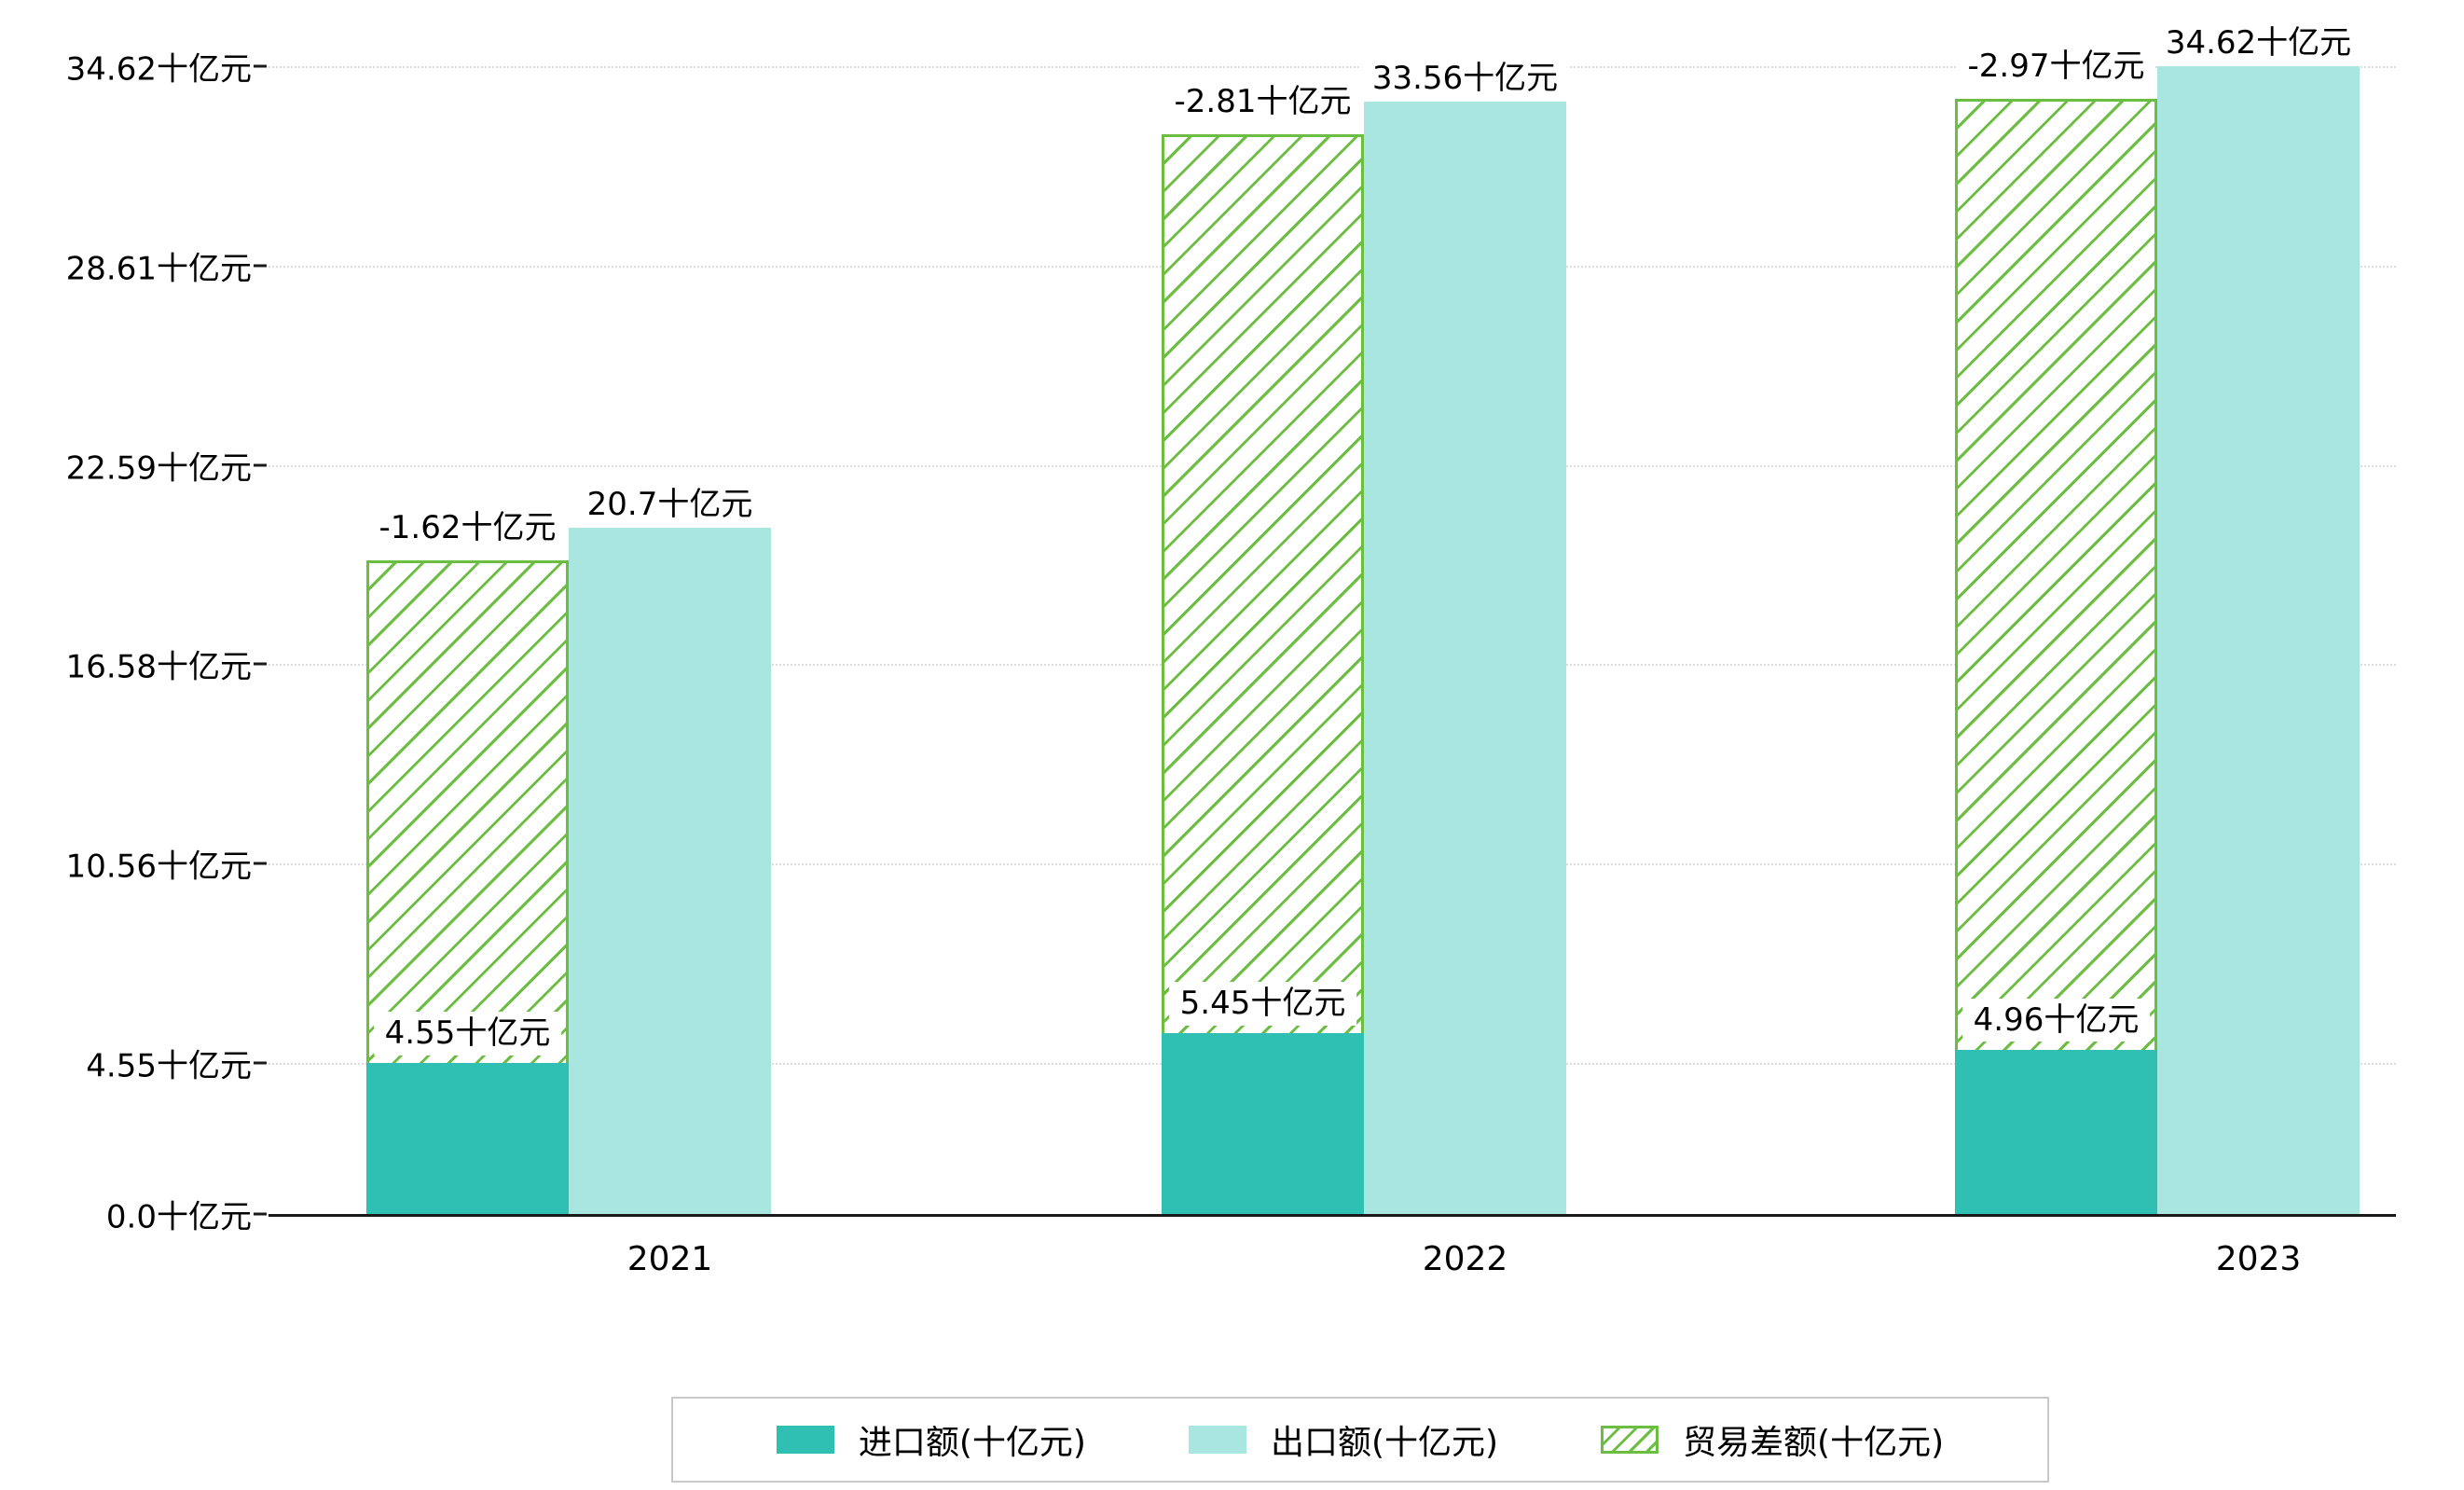  What do you see at coordinates (158, 667) in the screenshot?
I see `y-tick-label: 16.58十亿元` at bounding box center [158, 667].